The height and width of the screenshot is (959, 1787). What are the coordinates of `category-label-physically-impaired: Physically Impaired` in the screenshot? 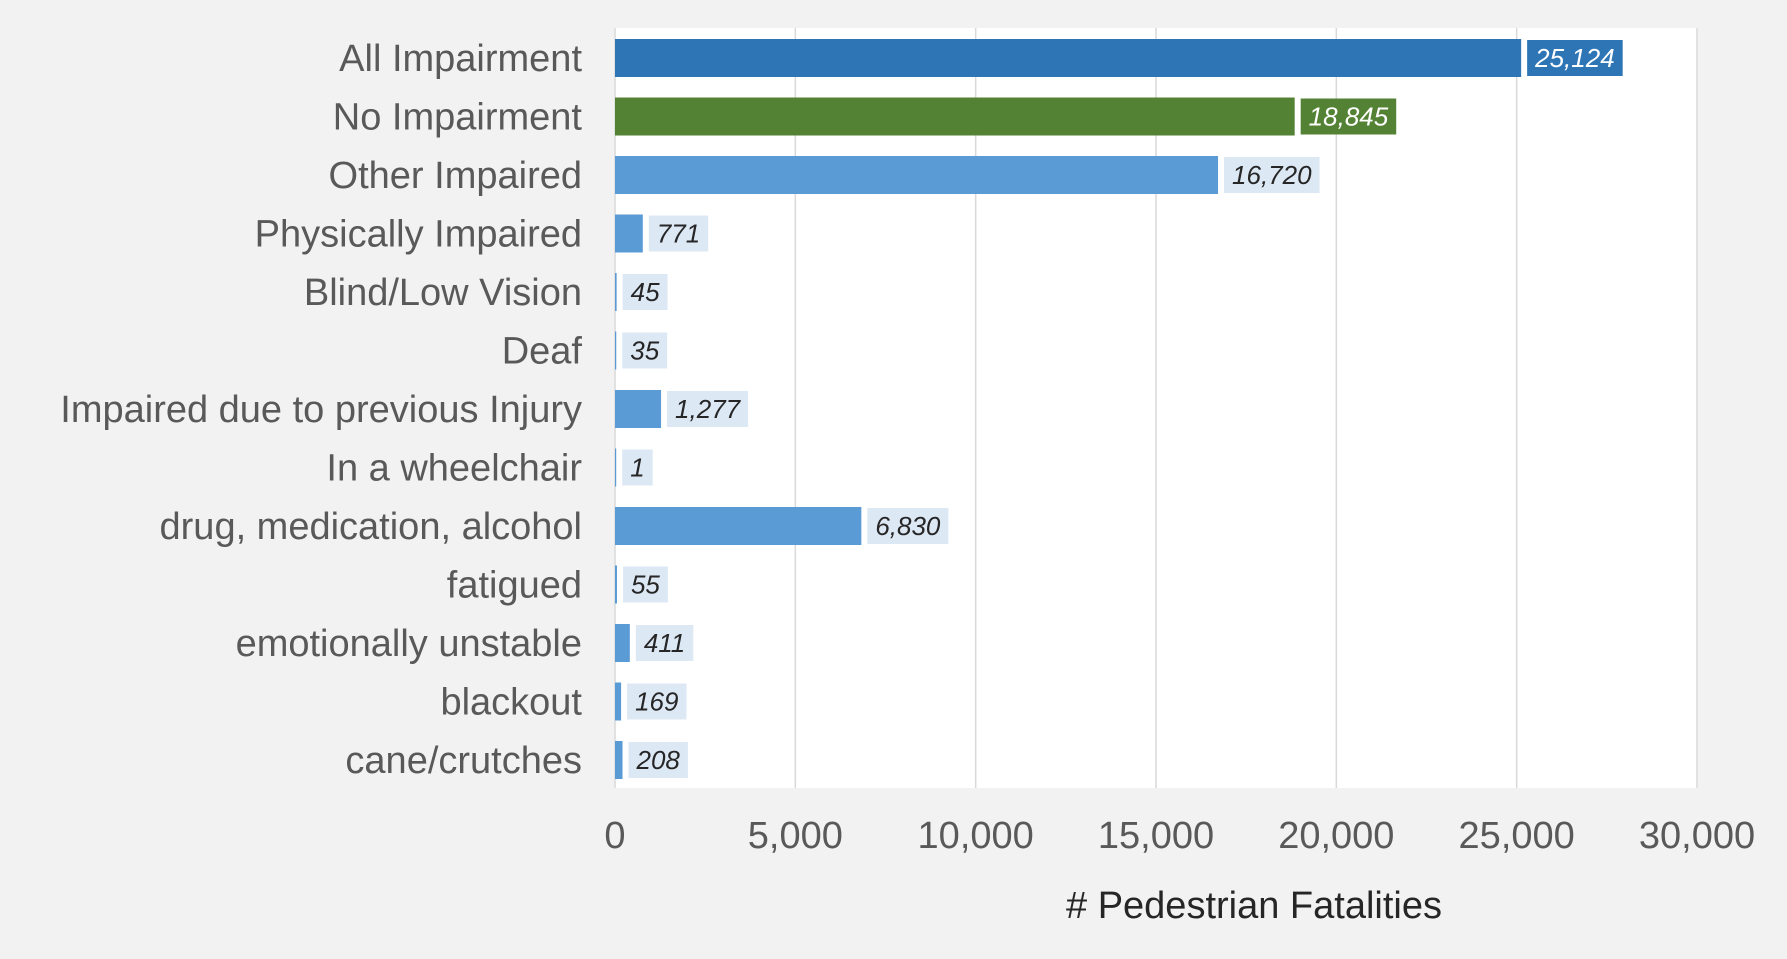 It's located at (418, 235).